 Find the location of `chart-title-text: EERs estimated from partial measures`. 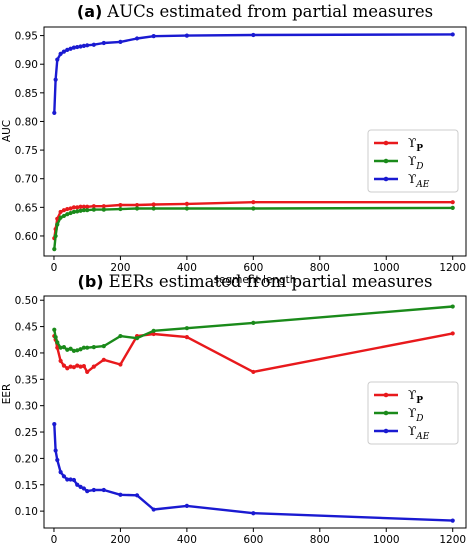

chart-title-text: EERs estimated from partial measures is located at coordinates (271, 281).